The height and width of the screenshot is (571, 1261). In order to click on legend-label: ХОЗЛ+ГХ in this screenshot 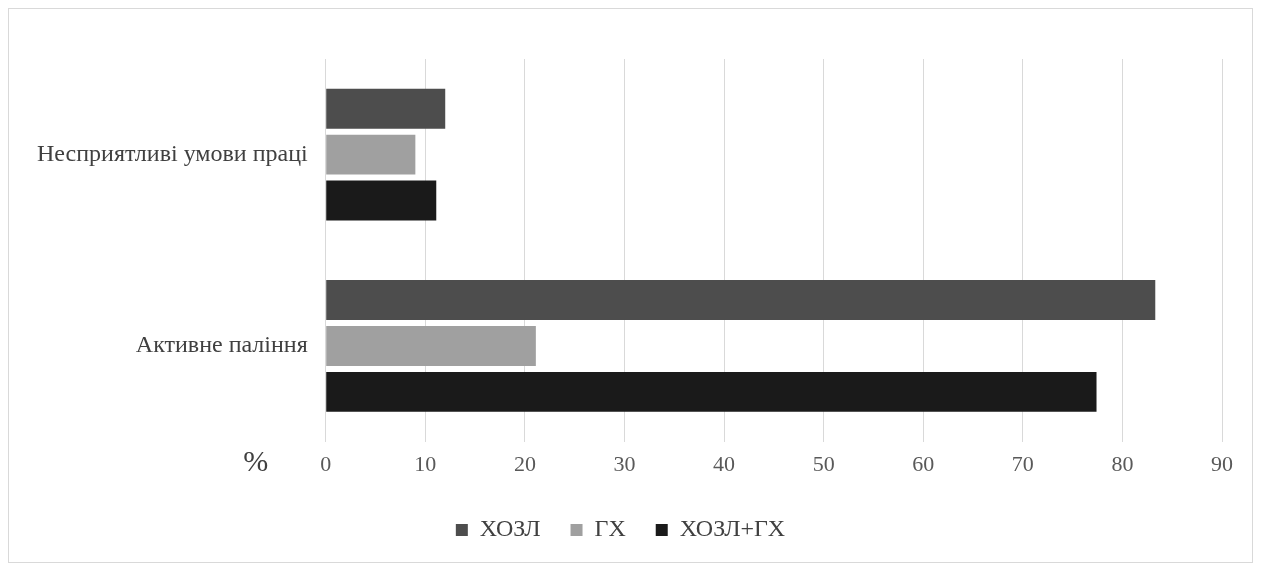, I will do `click(732, 528)`.